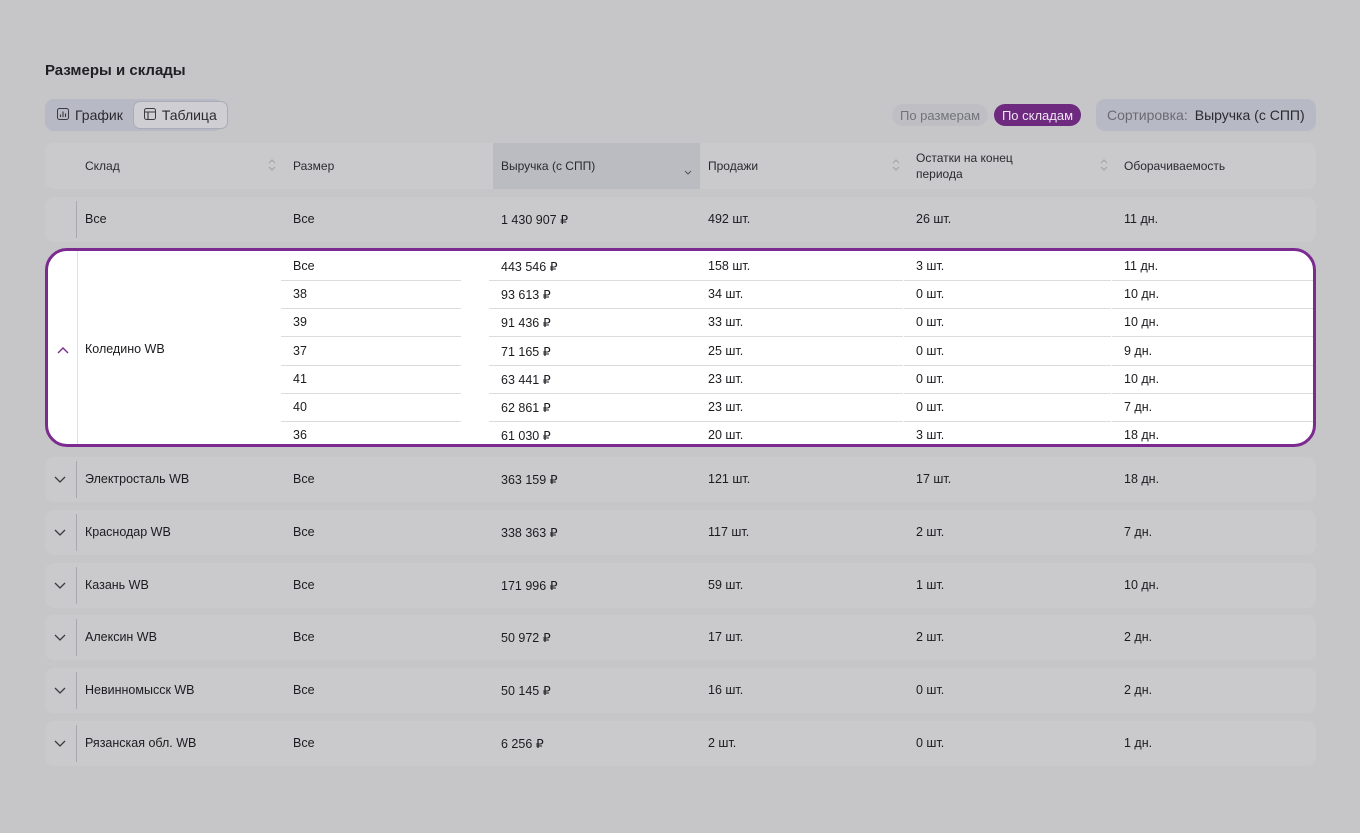 The image size is (1360, 833). I want to click on cell-sales: 121 шт., so click(729, 479).